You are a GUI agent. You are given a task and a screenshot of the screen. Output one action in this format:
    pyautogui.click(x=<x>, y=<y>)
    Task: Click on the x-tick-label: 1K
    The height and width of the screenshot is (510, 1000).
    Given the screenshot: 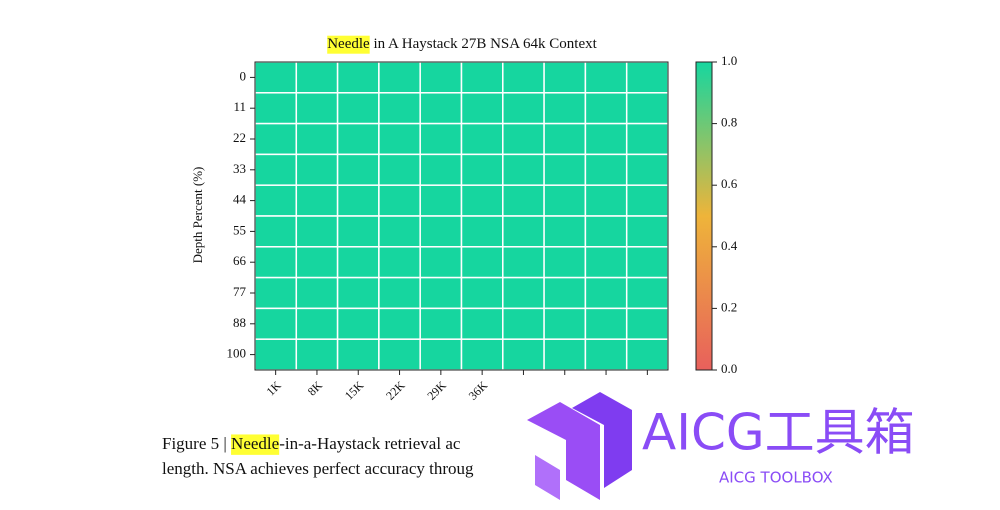 What is the action you would take?
    pyautogui.click(x=273, y=388)
    